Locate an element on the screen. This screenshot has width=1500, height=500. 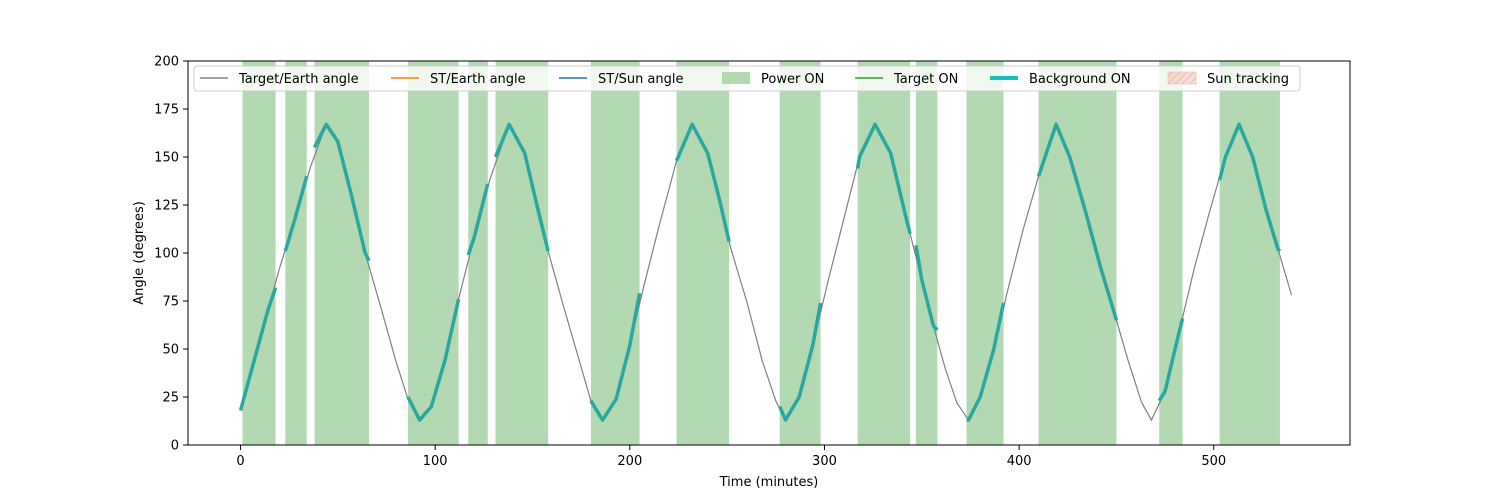
legend-item: ST/Earth angle is located at coordinates (458, 79).